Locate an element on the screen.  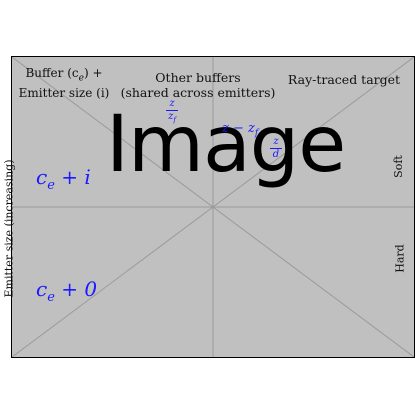
z-over-d-fraction: z d is located at coordinates (276, 148).